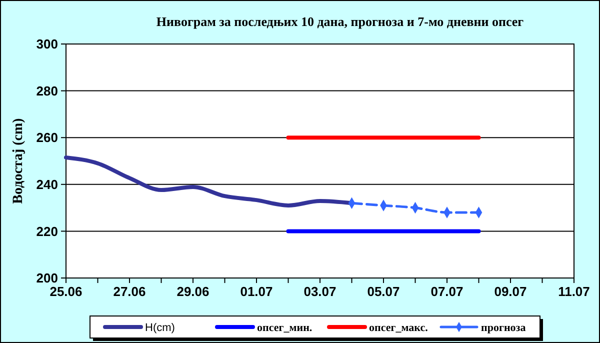  I want to click on y-axis-title: Водостај (cm), so click(18, 161).